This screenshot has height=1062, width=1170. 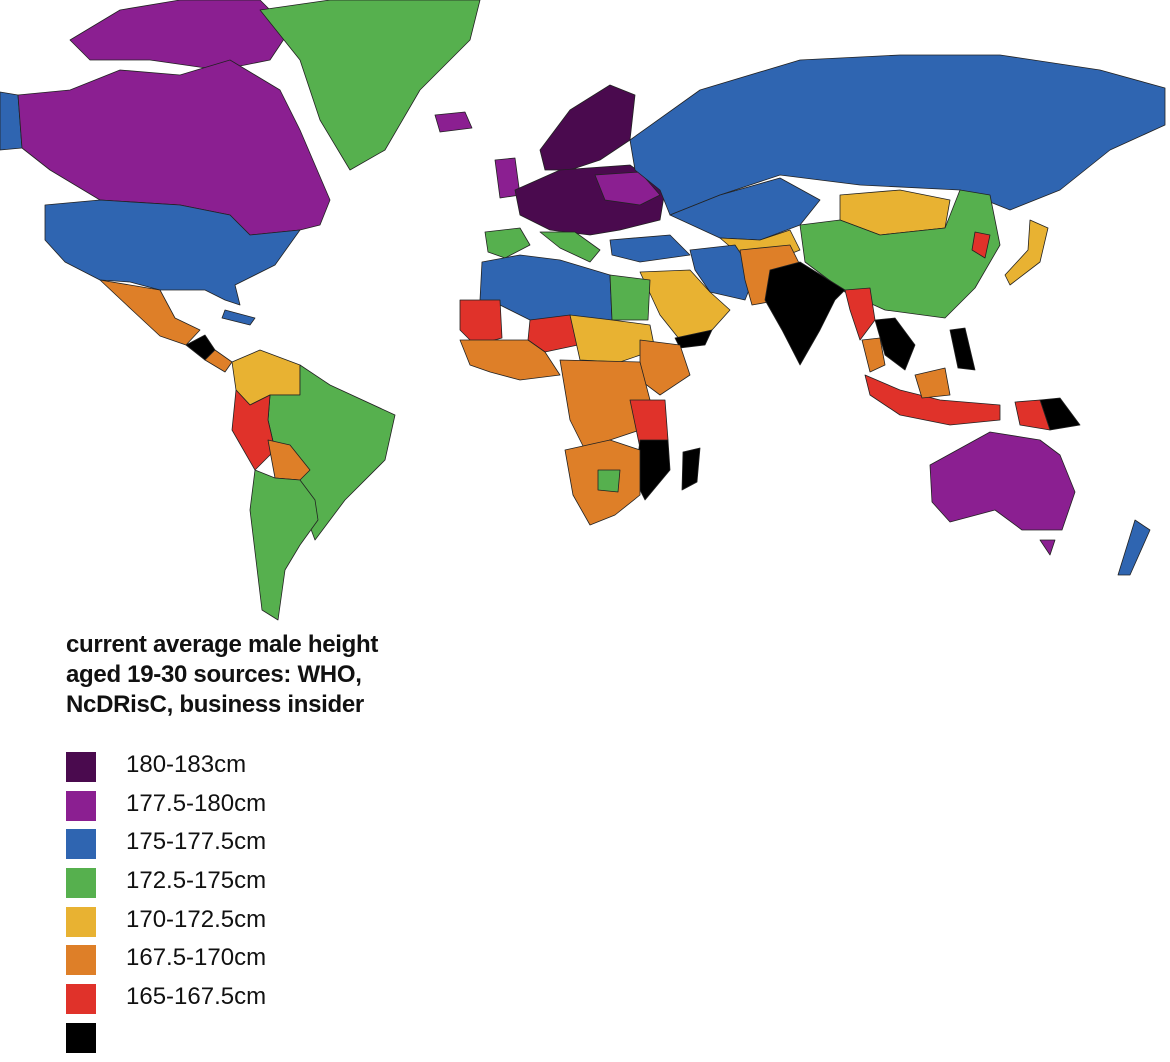 What do you see at coordinates (1134, 547) in the screenshot?
I see `region-new-zealand` at bounding box center [1134, 547].